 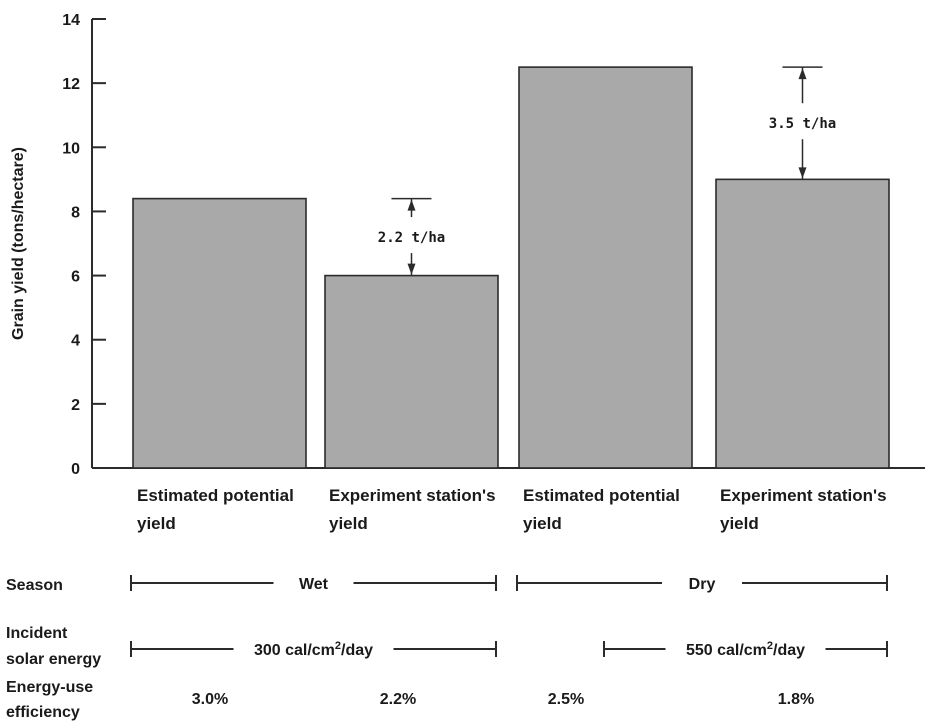 I want to click on gap-label: 2.2 t/ha, so click(x=411, y=238).